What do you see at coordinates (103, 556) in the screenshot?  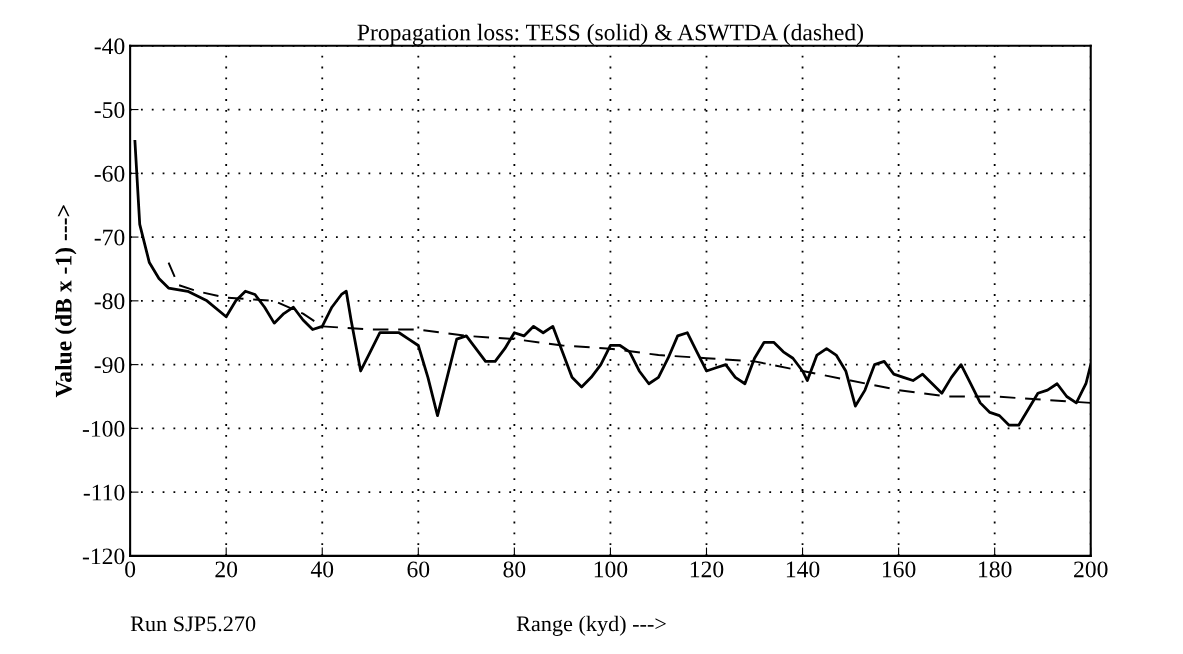 I see `y-tick-label: -120` at bounding box center [103, 556].